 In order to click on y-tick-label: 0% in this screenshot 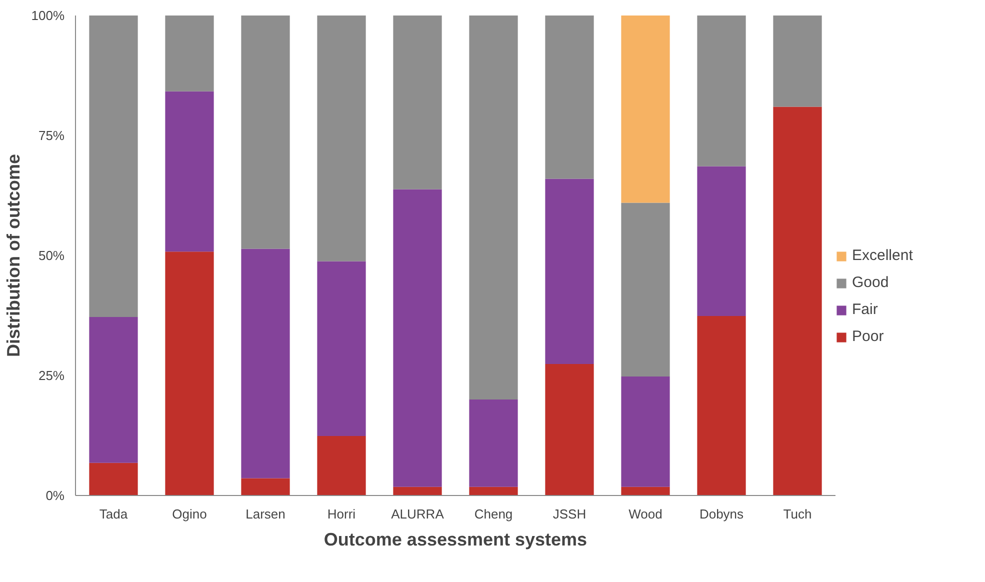, I will do `click(55, 495)`.